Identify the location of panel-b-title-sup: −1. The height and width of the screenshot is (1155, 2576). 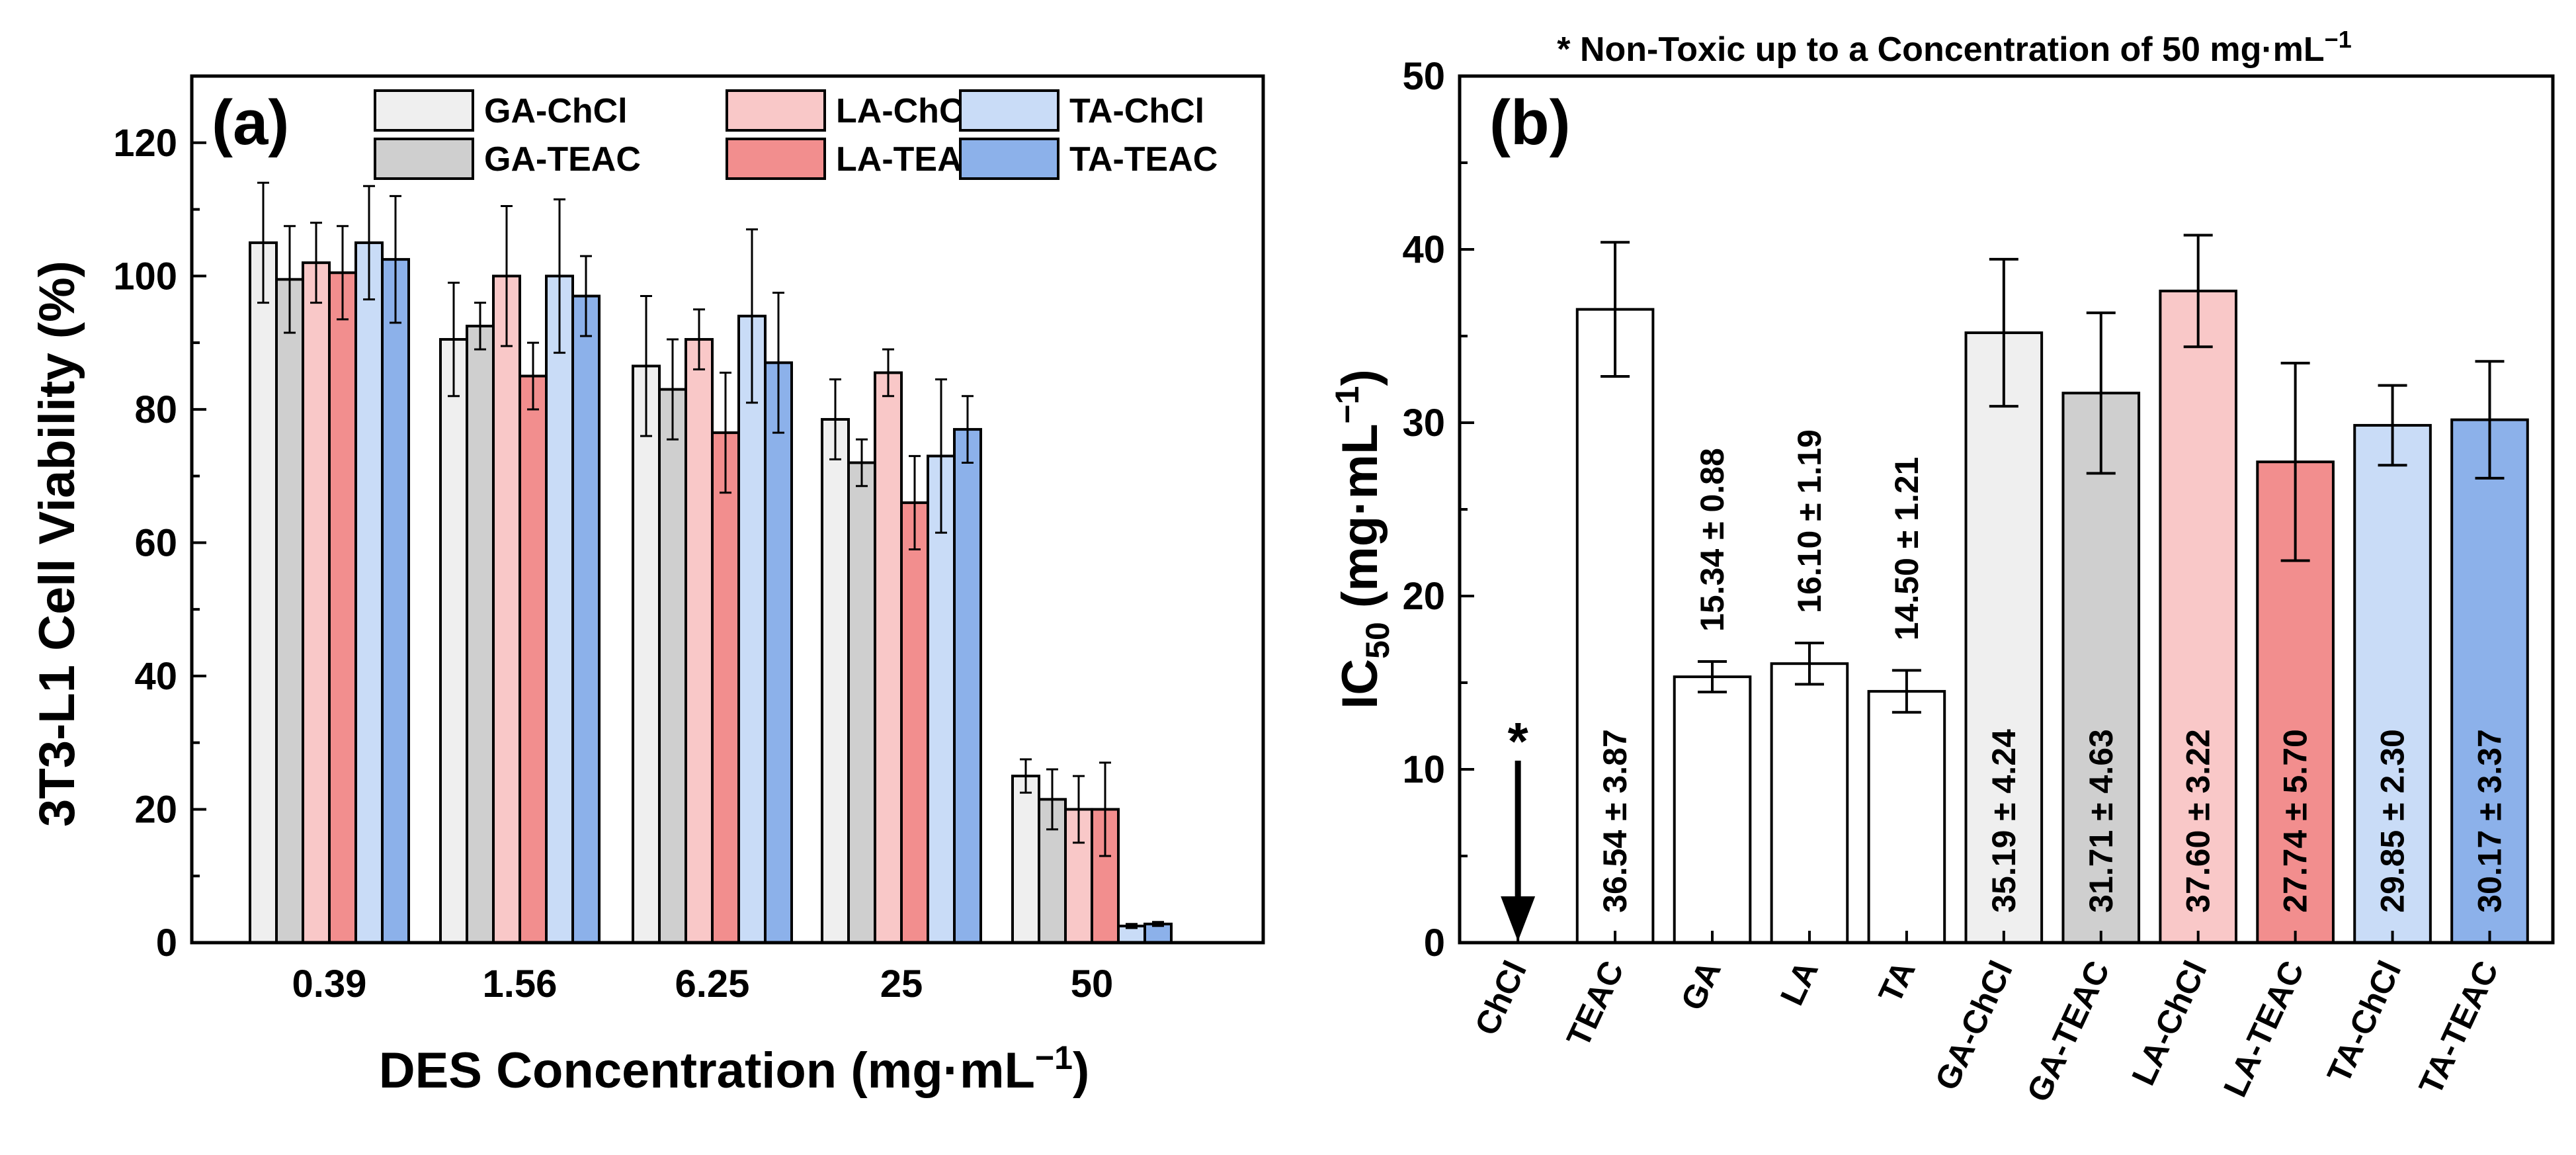
(2338, 39).